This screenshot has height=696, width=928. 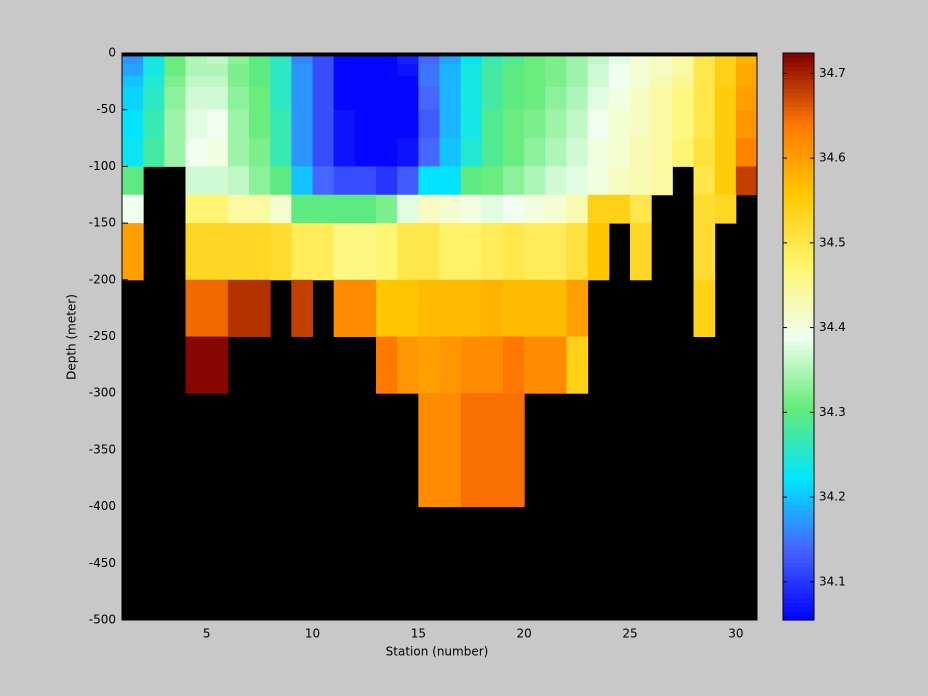 I want to click on y-tick-label: -350, so click(x=102, y=449).